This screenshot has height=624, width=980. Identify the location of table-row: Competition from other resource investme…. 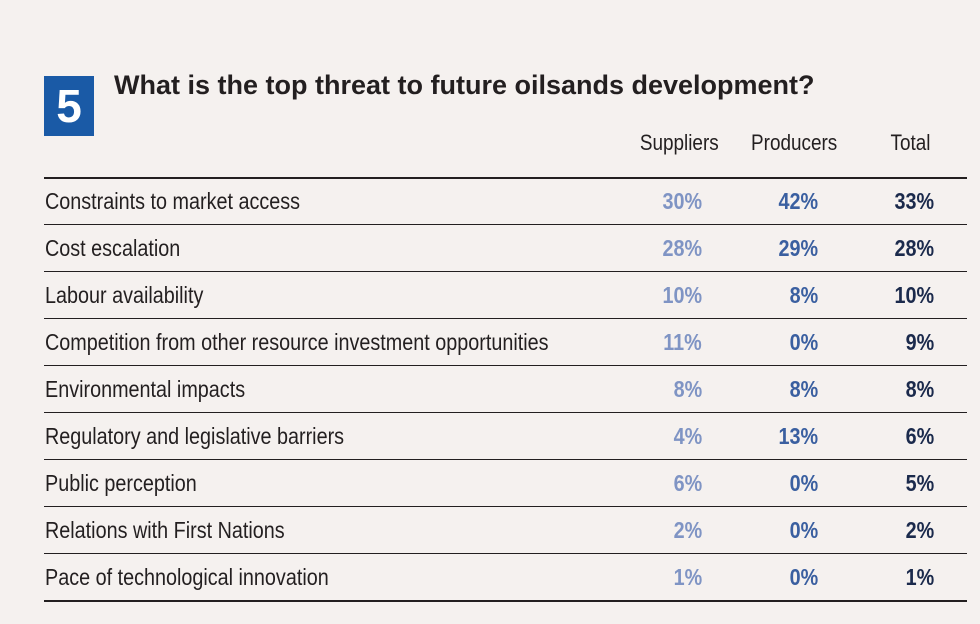
(505, 341).